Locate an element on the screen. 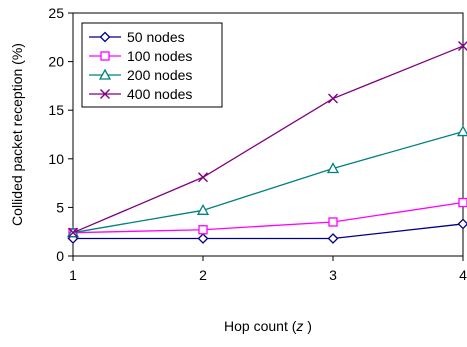 The image size is (467, 347). legend-entry: 100 nodes is located at coordinates (140, 56).